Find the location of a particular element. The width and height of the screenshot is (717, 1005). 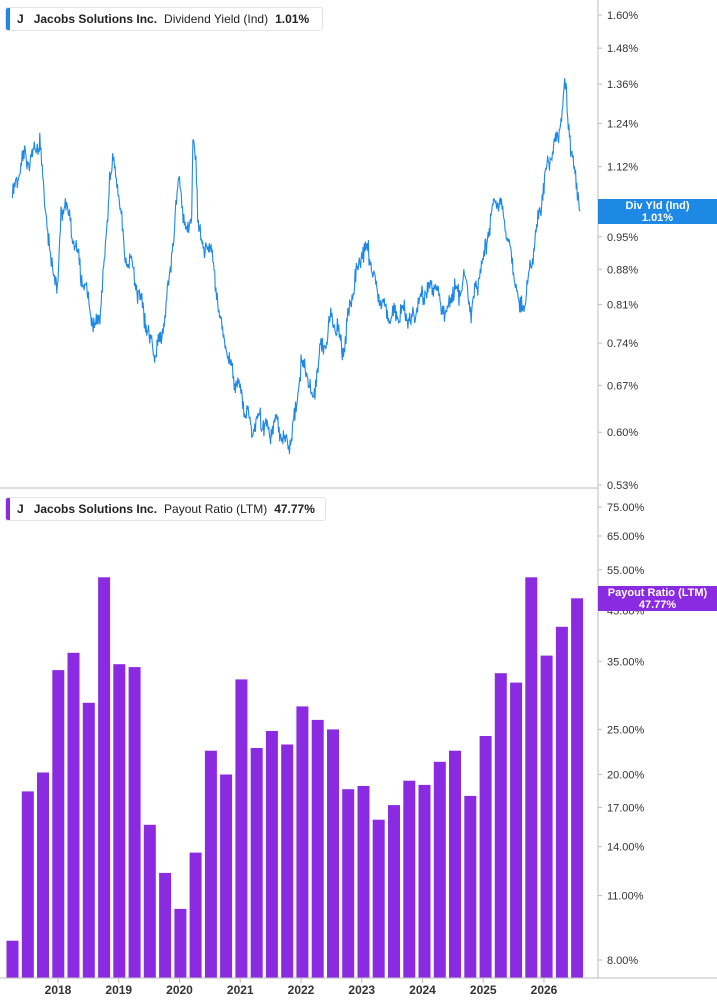

y-tick-label: 8.00% is located at coordinates (622, 961).